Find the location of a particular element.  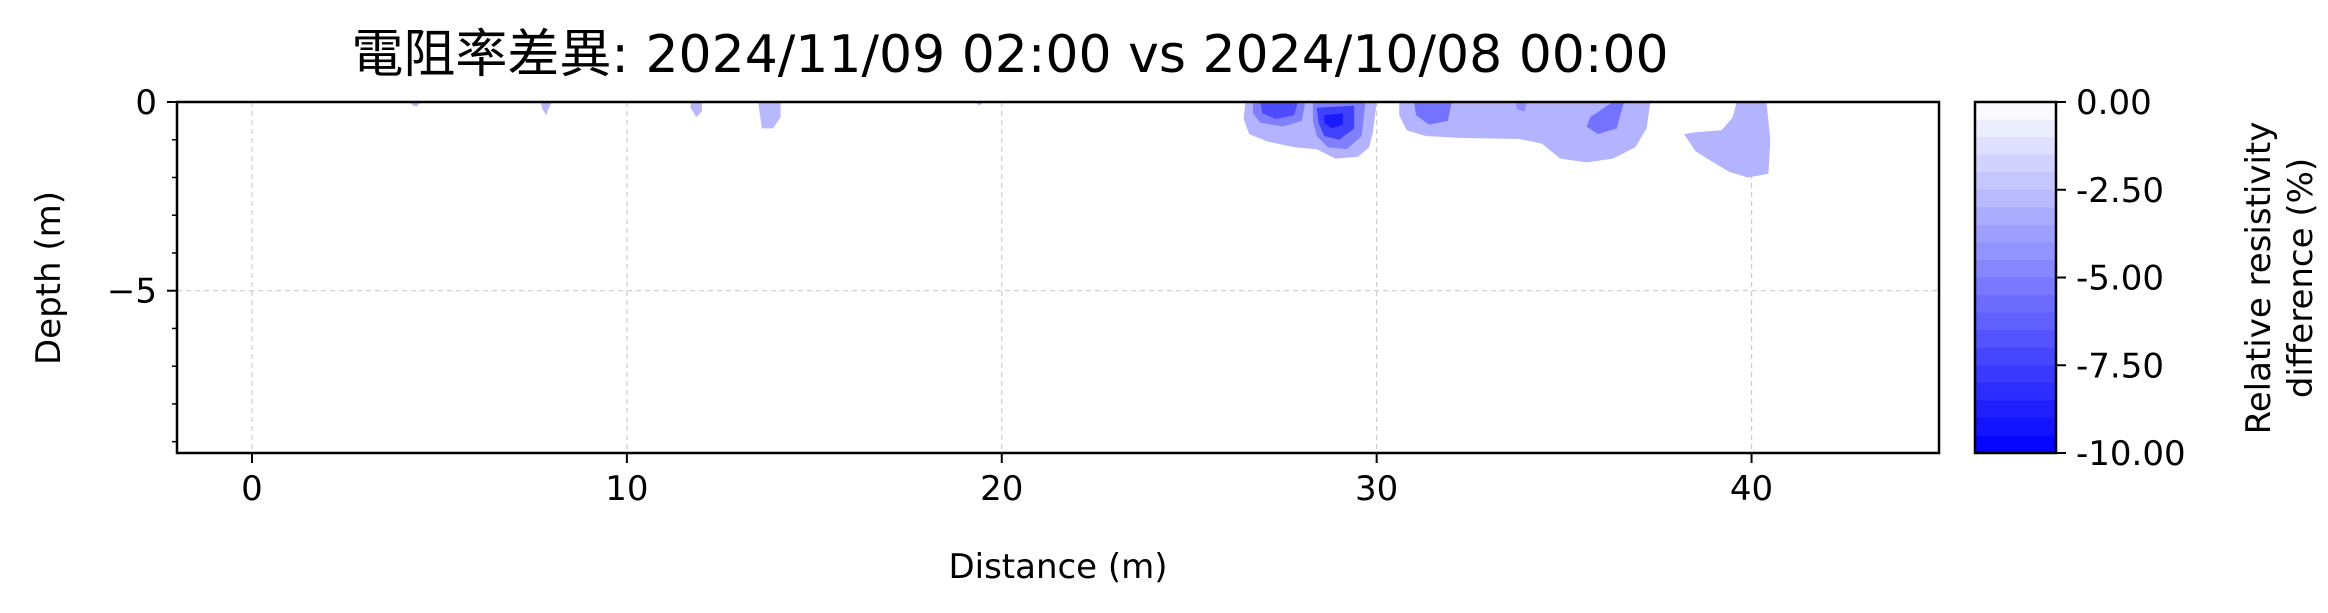

x-axis-label: Distance (m) is located at coordinates (1057, 567).